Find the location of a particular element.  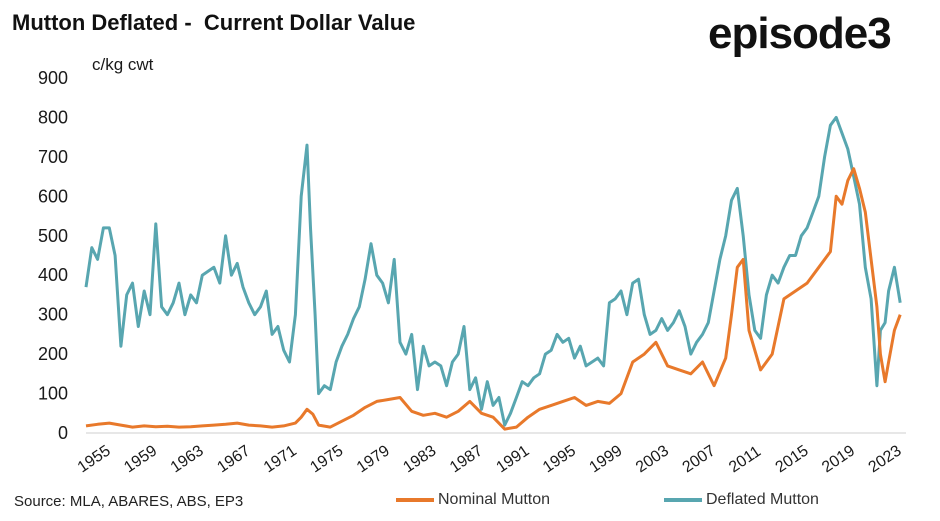

legend-label-nominal: Nominal Mutton is located at coordinates (494, 499).